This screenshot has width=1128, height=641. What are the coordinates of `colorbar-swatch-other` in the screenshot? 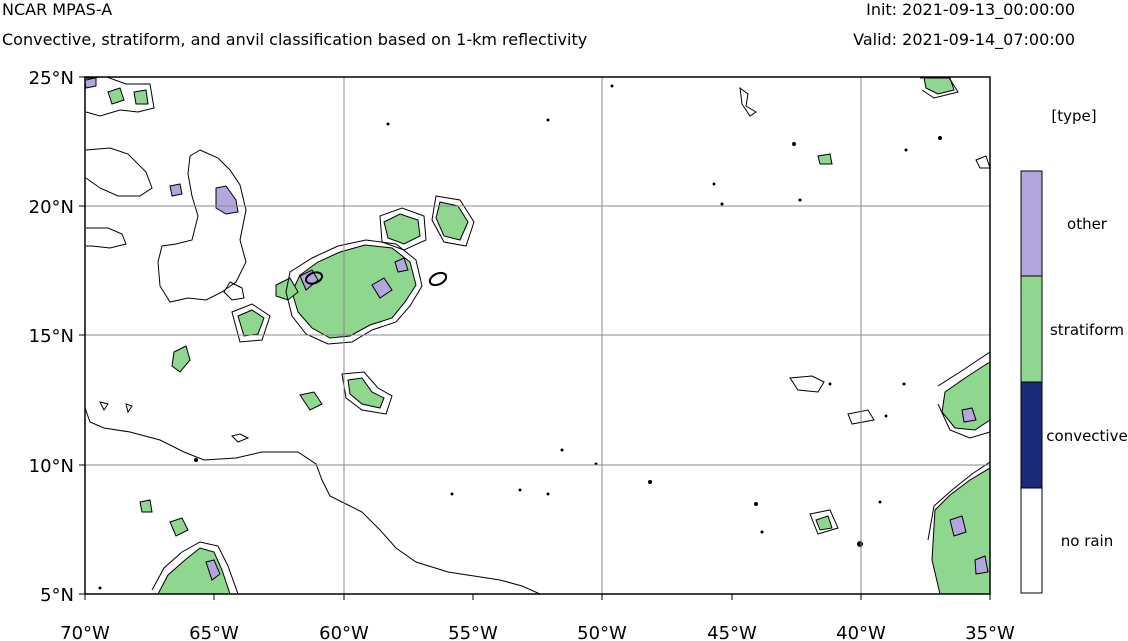 It's located at (1031, 223).